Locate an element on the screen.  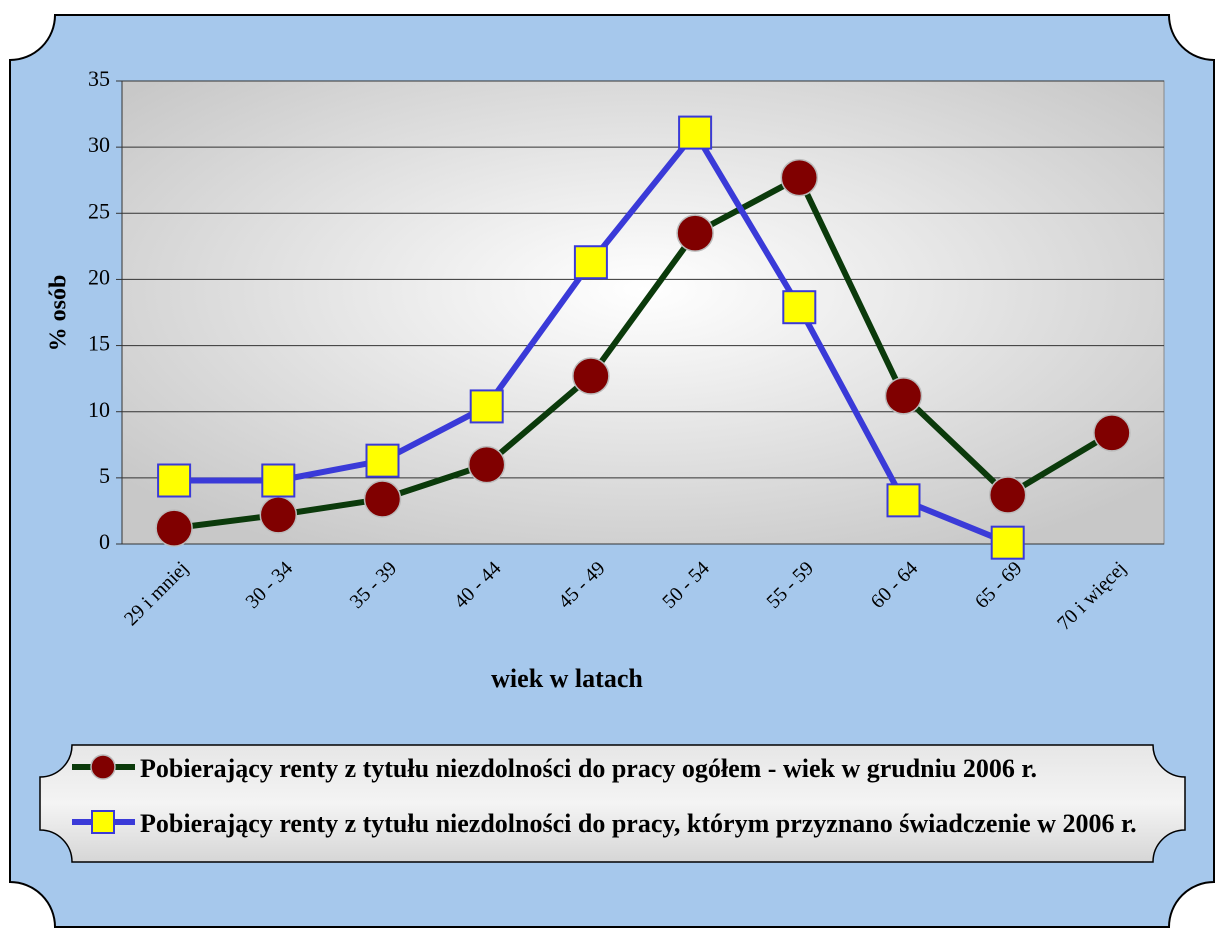
y-tick-label: 5 is located at coordinates (104, 475).